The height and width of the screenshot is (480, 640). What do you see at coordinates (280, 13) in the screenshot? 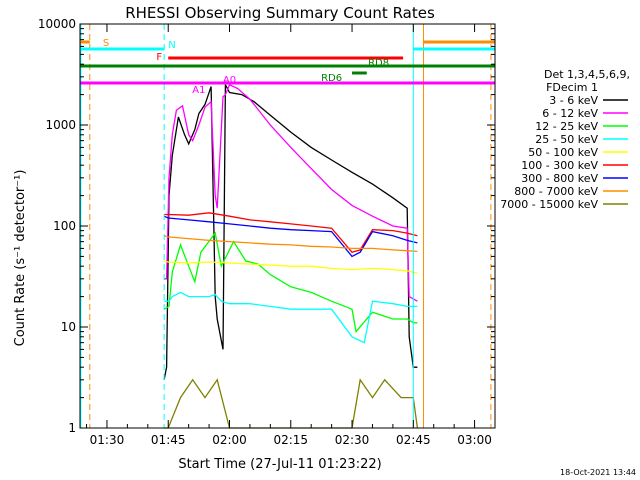
I see `chart-title: RHESSI Observing Summary Count Rates` at bounding box center [280, 13].